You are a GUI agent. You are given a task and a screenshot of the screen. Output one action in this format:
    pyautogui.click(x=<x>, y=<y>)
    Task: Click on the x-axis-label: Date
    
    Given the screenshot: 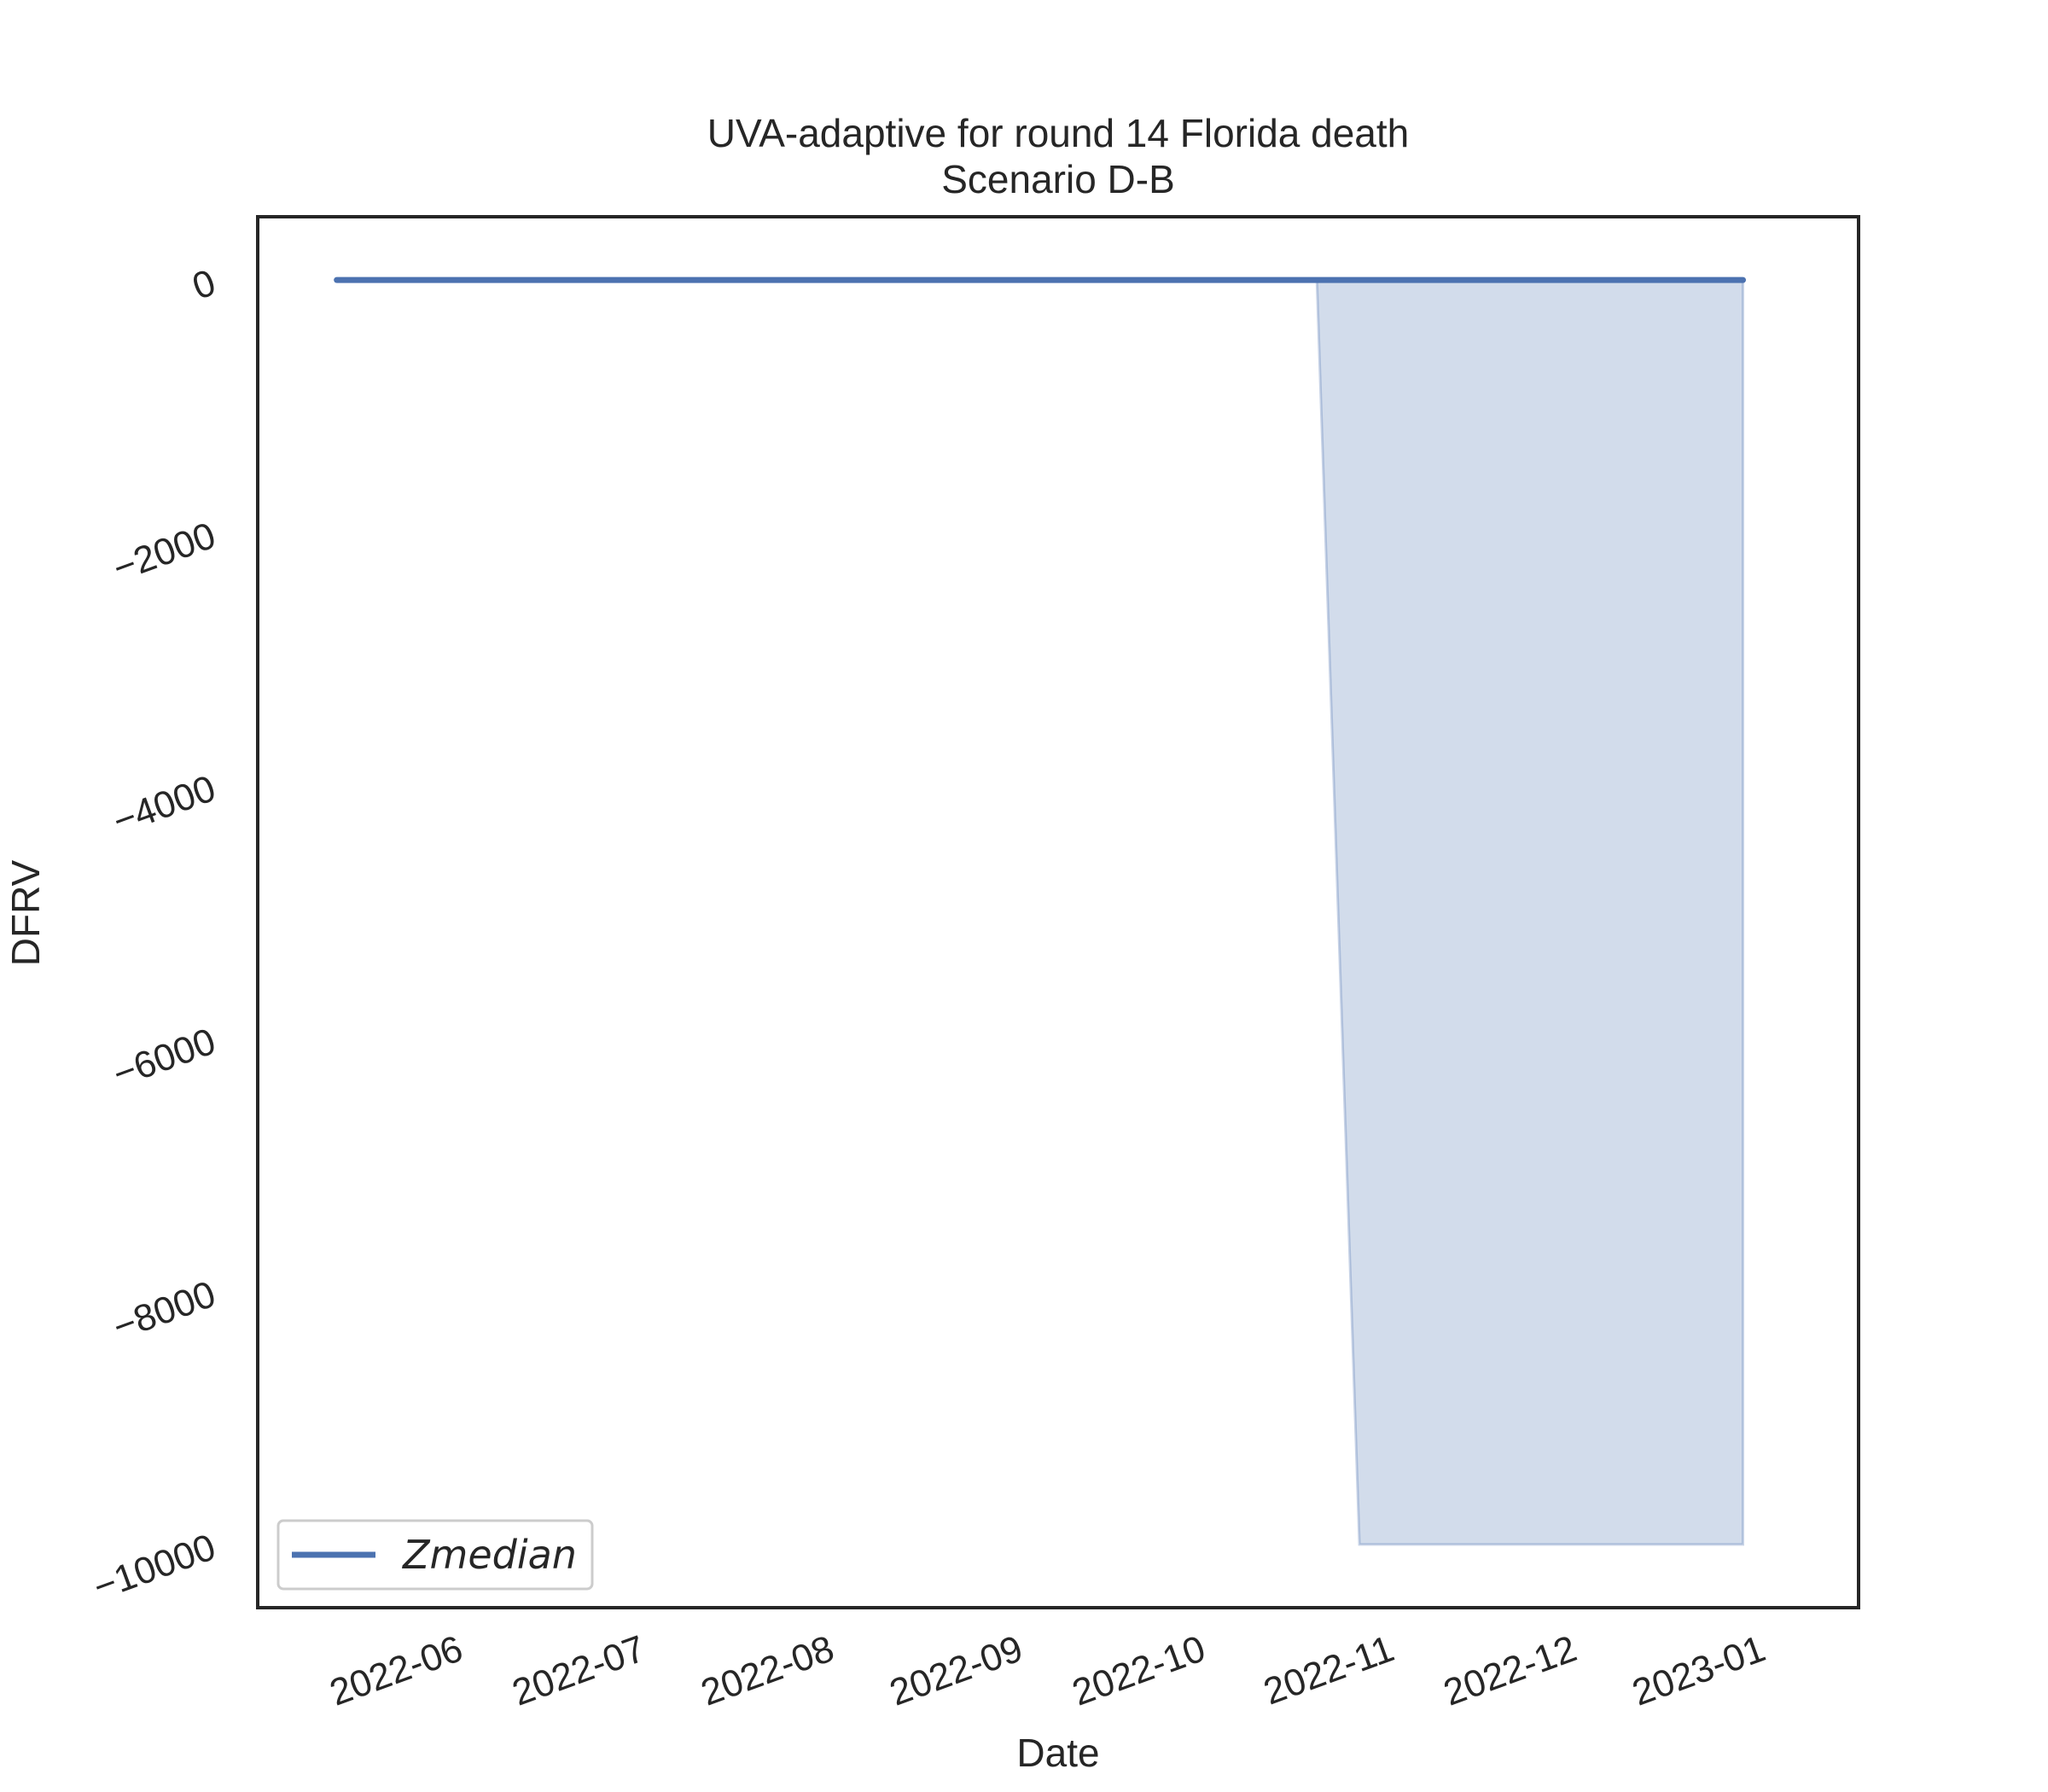 What is the action you would take?
    pyautogui.click(x=1057, y=1753)
    